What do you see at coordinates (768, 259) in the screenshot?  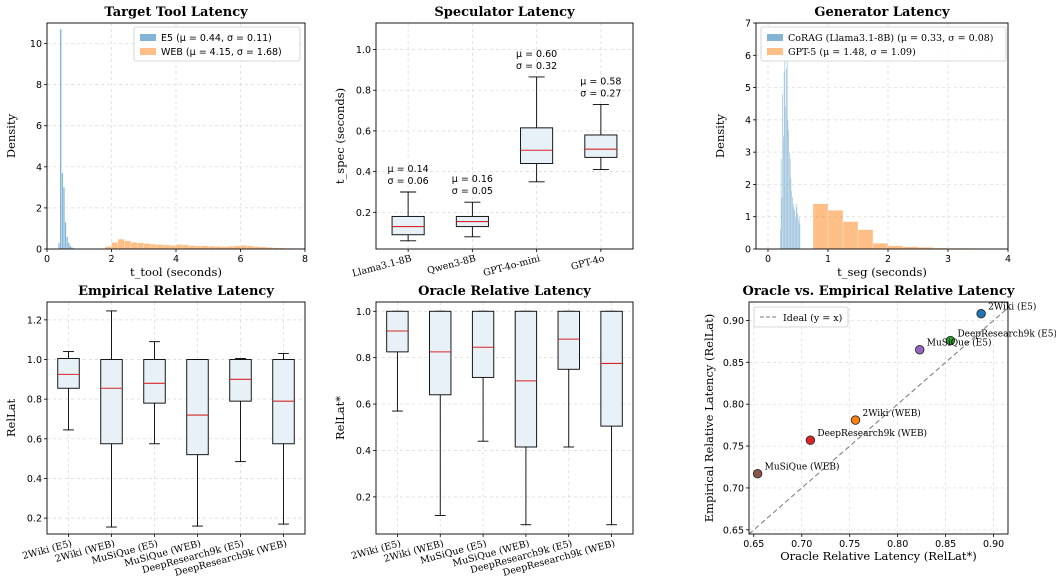 I see `x-tick-label: 0` at bounding box center [768, 259].